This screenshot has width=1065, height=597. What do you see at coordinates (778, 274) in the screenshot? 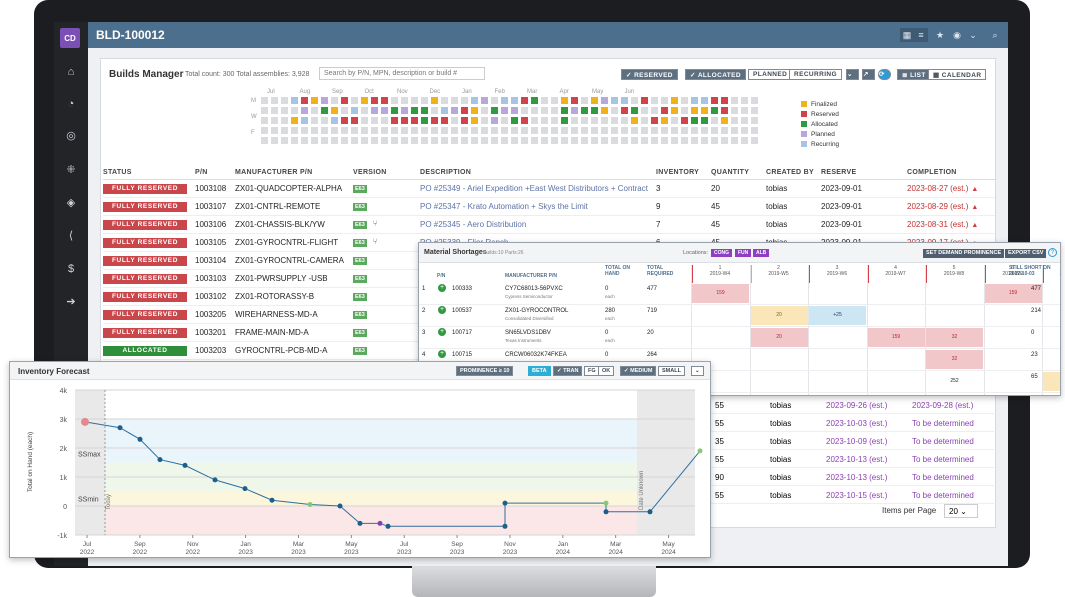
I see `week-header: 2 2019-W5` at bounding box center [778, 274].